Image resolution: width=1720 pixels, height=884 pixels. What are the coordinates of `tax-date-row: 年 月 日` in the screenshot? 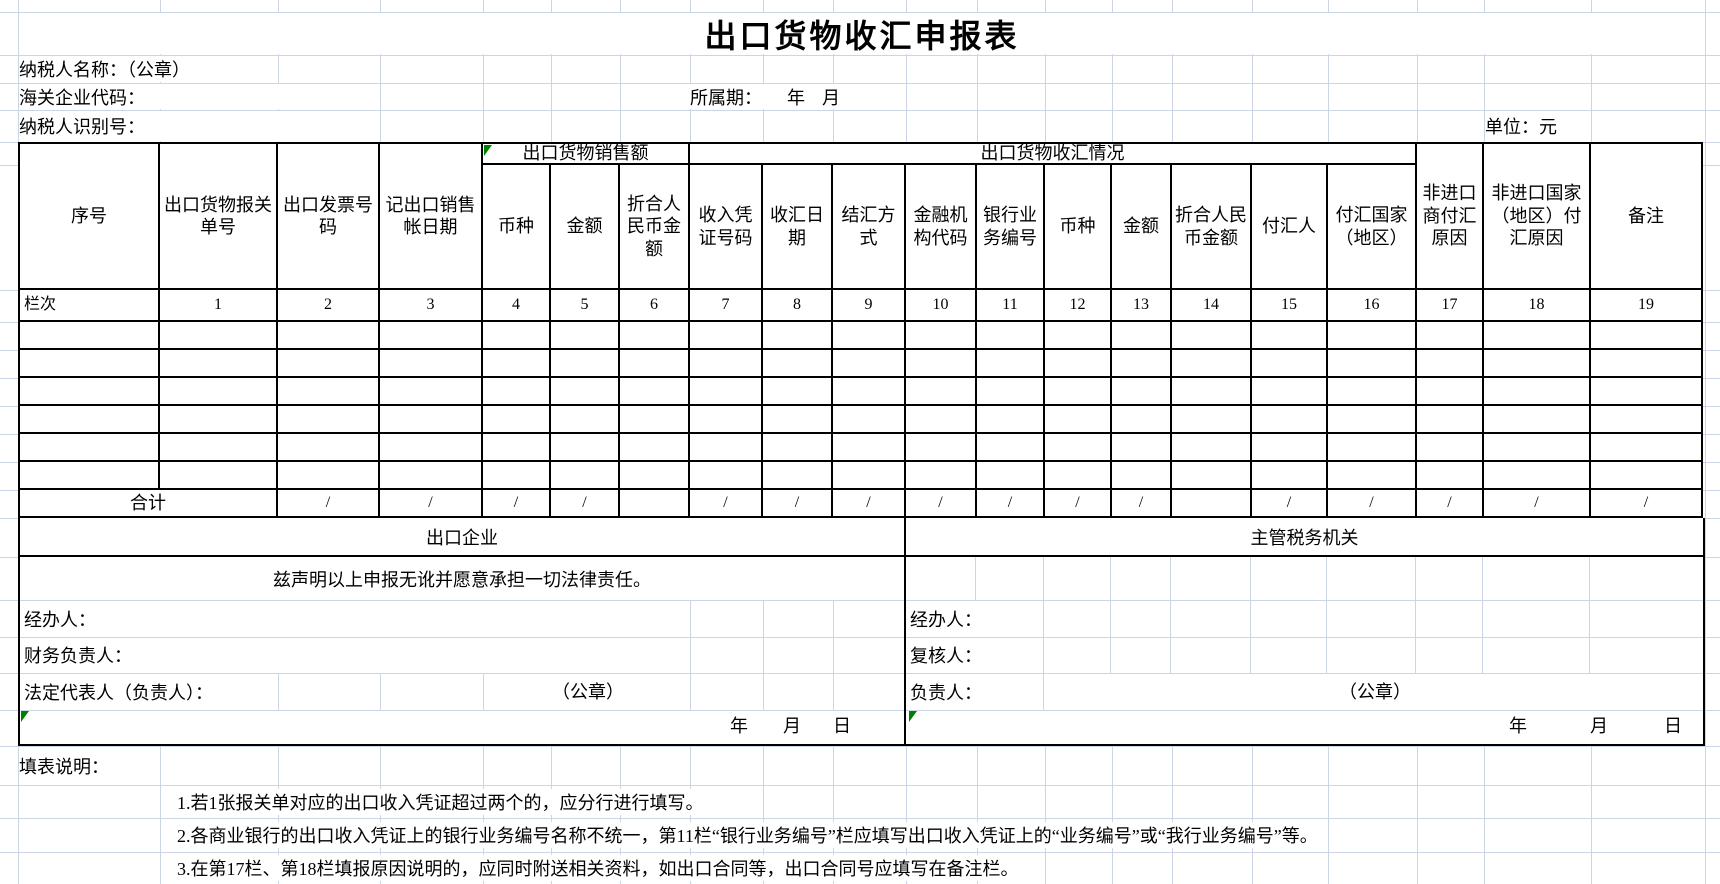 It's located at (1304, 726).